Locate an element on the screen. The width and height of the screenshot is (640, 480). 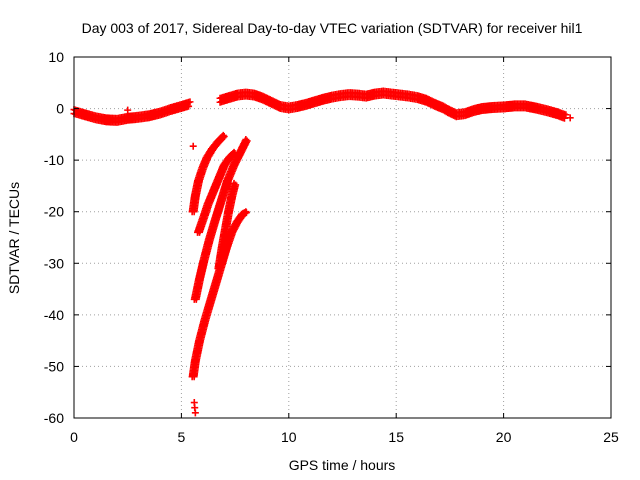
y-tick-label: -30 is located at coordinates (54, 263).